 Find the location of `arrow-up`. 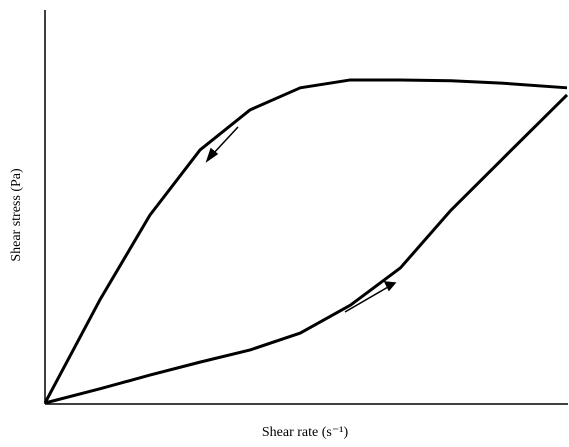

arrow-up is located at coordinates (370, 297).